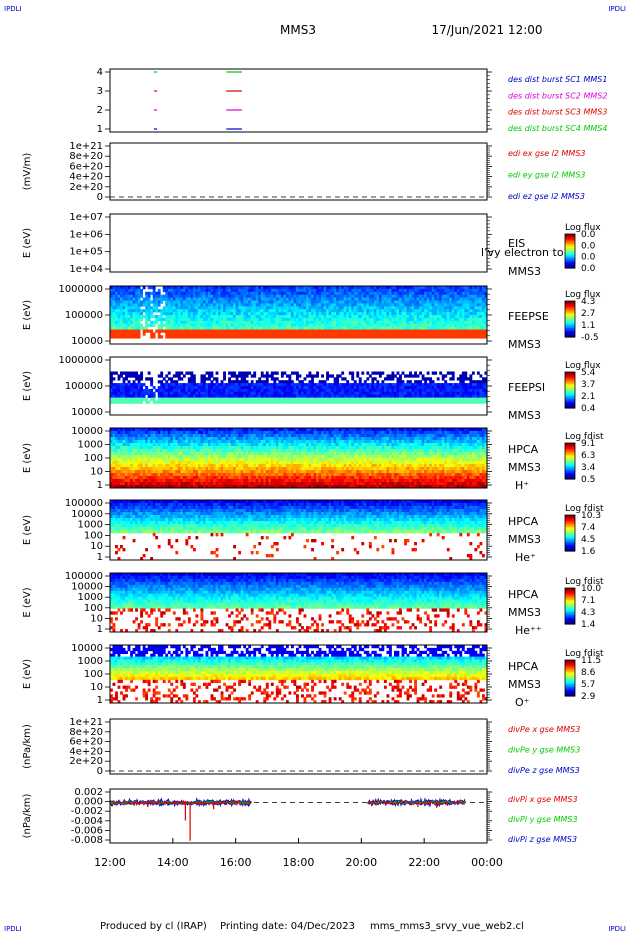 The width and height of the screenshot is (630, 934). What do you see at coordinates (570, 376) in the screenshot?
I see `feepsi-colorbar-cell` at bounding box center [570, 376].